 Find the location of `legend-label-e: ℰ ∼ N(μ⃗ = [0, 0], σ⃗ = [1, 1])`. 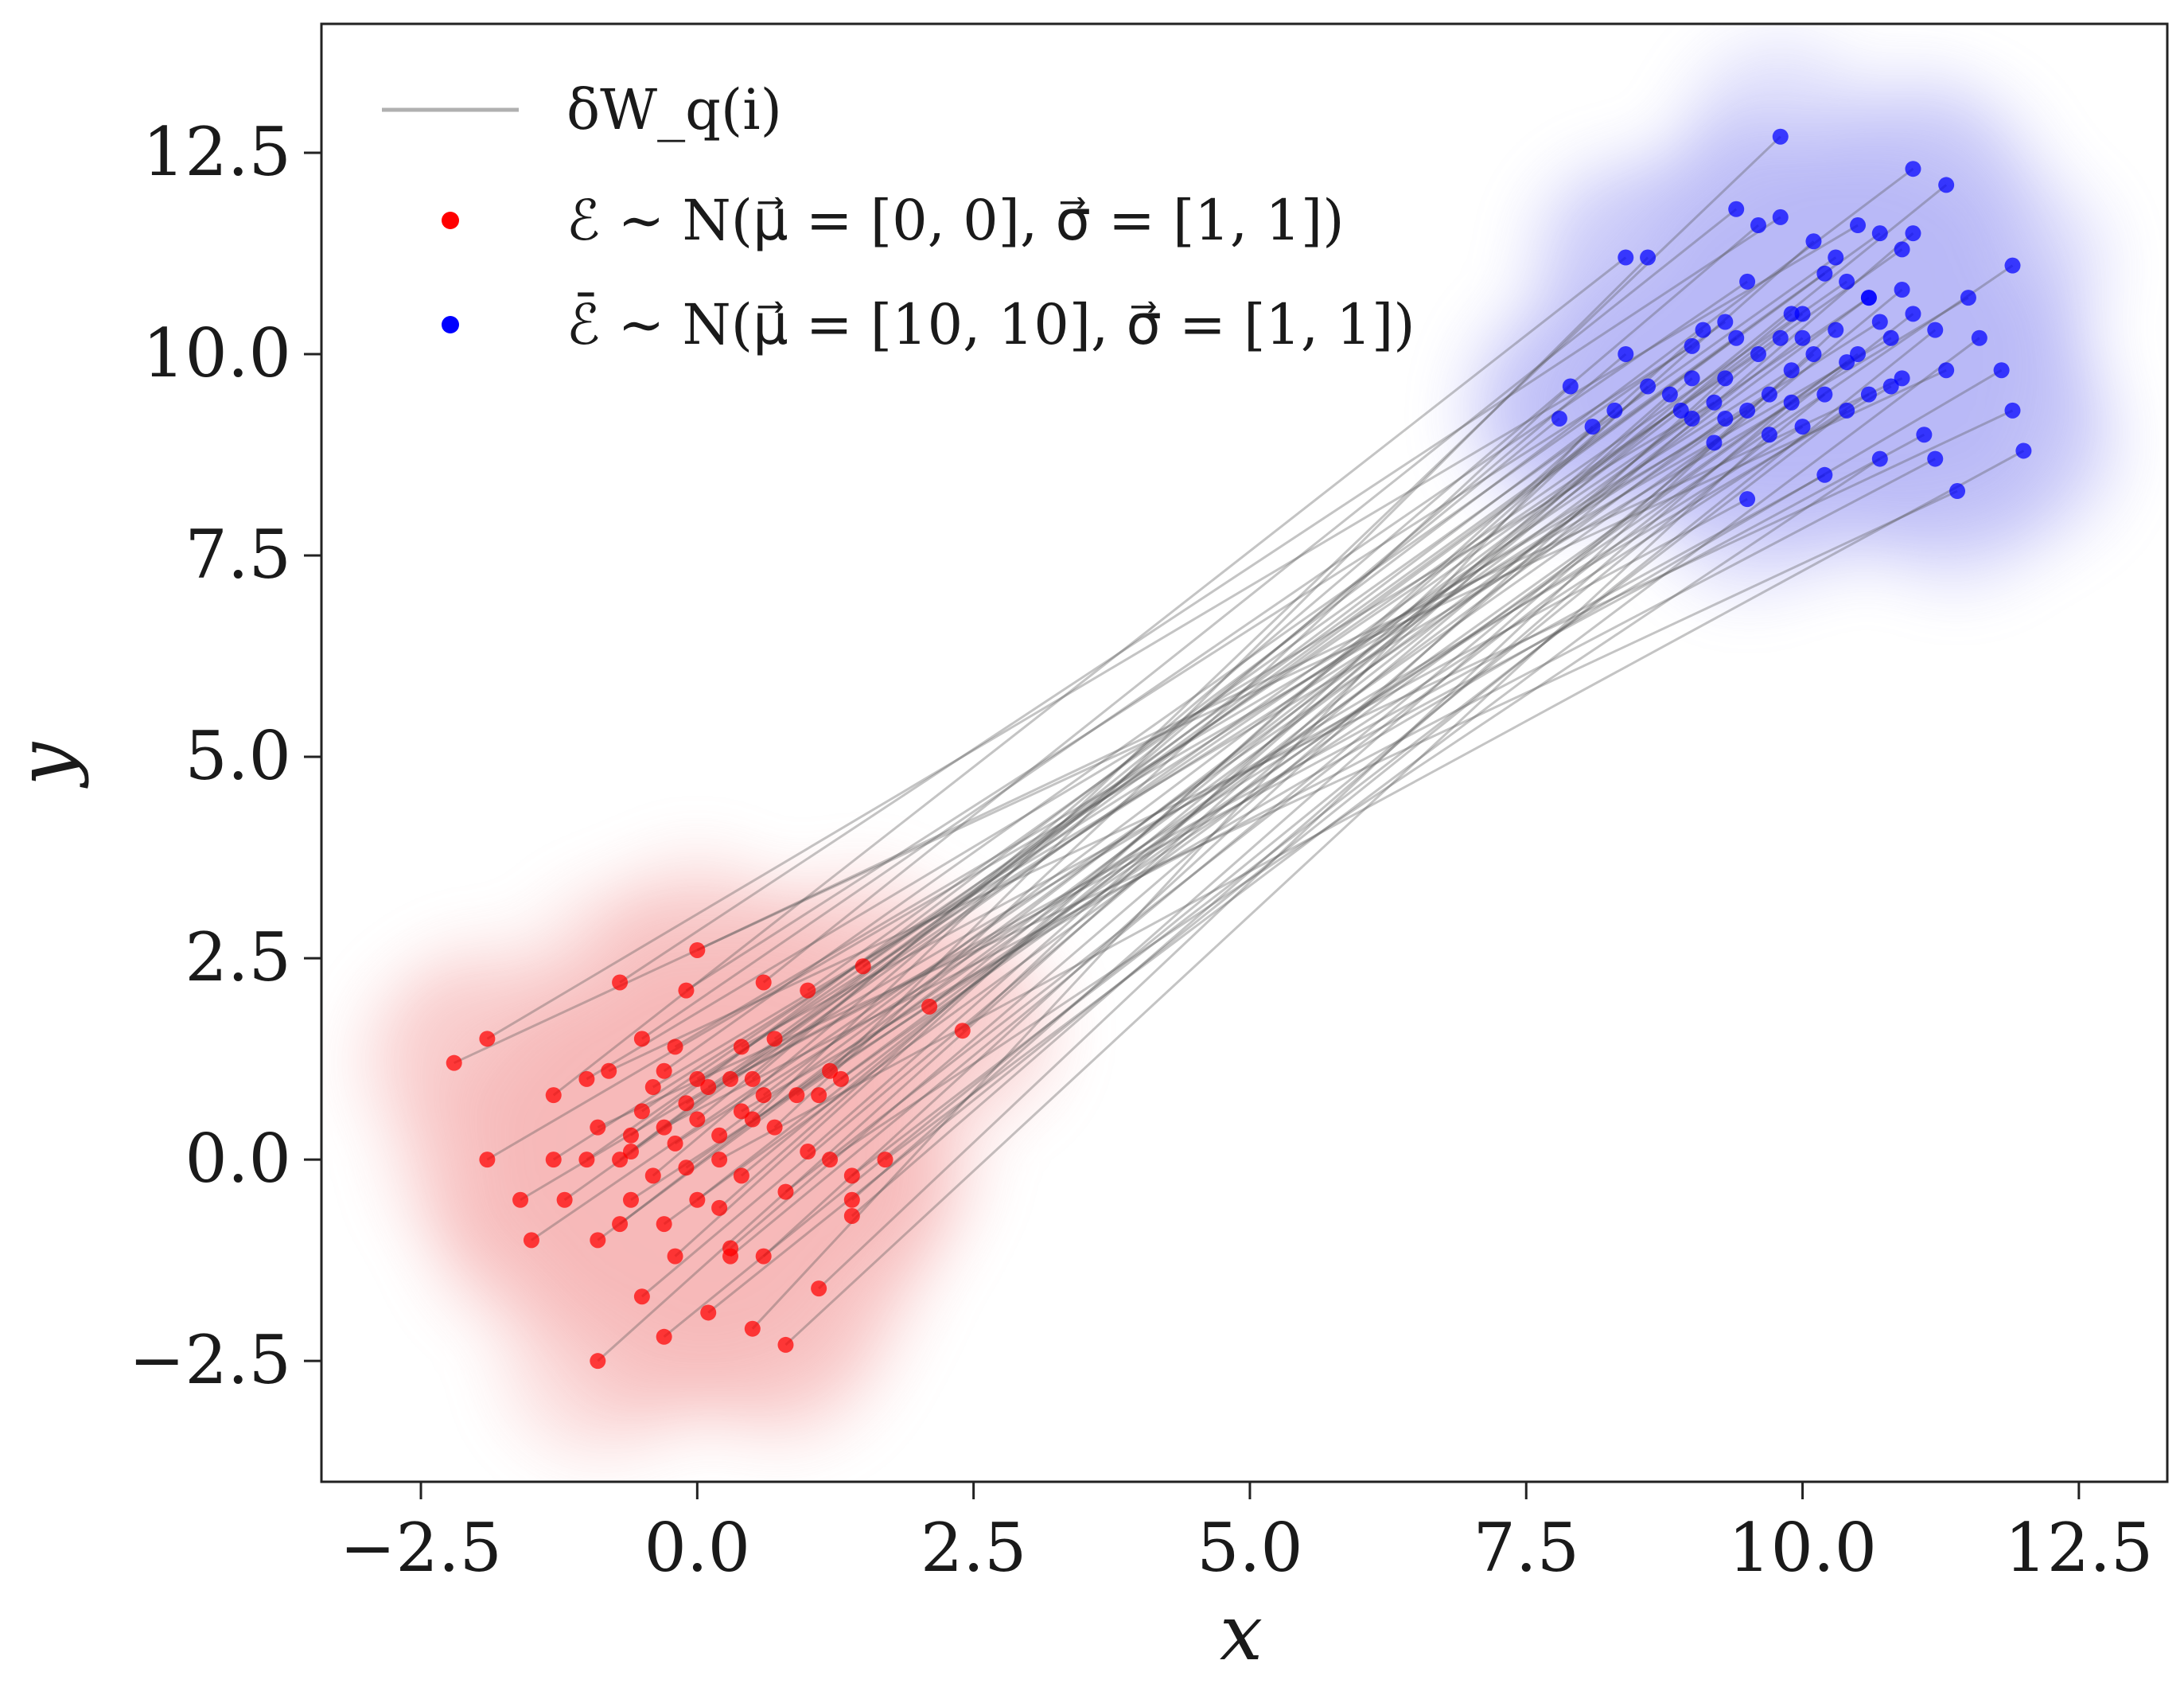

legend-label-e: ℰ ∼ N(μ⃗ = [0, 0], σ⃗ = [1, 1]) is located at coordinates (955, 220).